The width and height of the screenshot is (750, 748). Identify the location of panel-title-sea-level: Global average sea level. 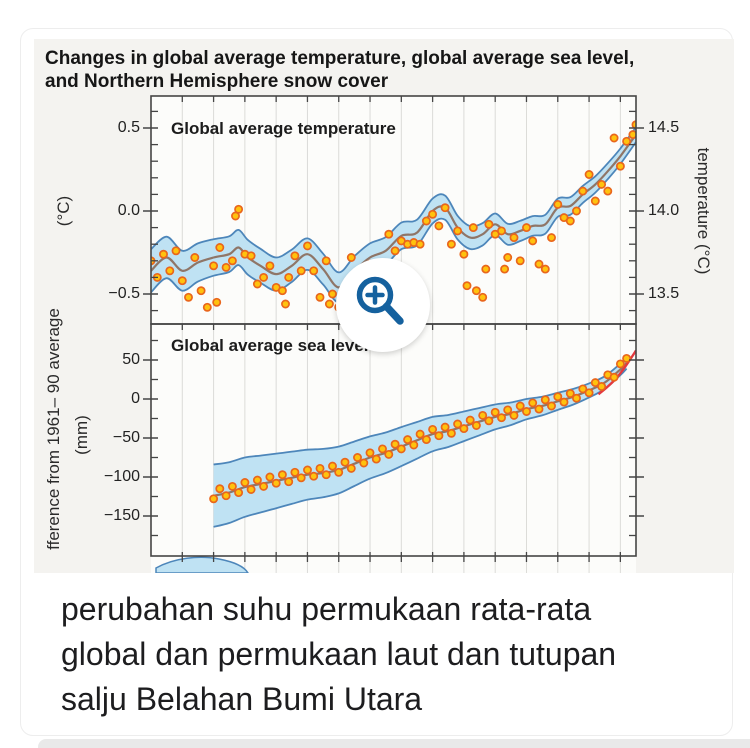
(270, 345).